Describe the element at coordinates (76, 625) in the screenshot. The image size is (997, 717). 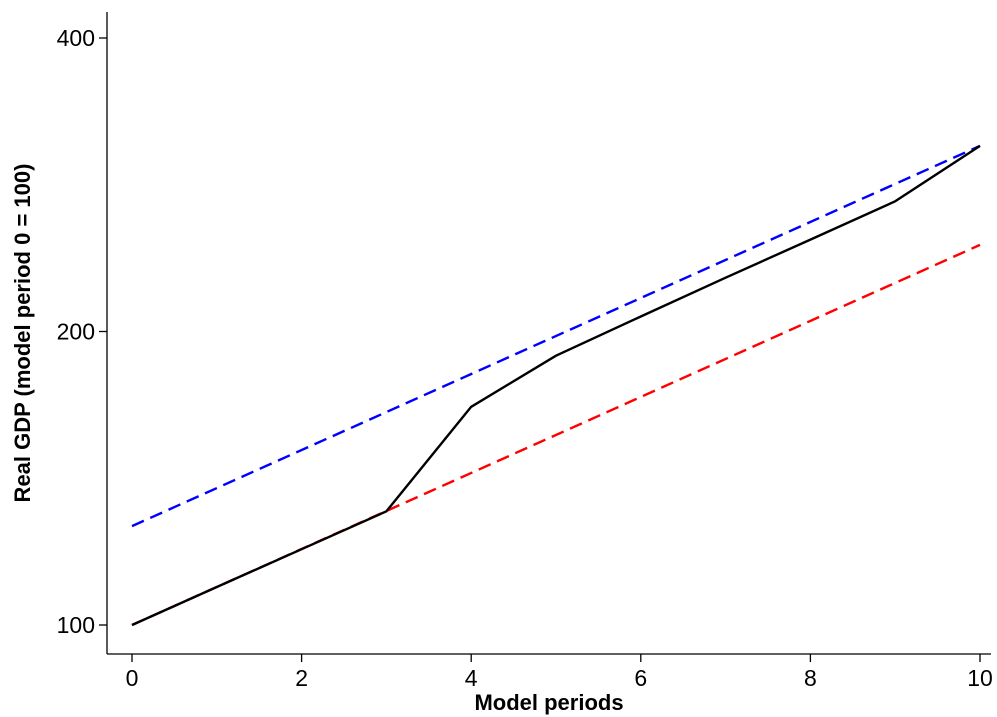
I see `y-tick-label: 100` at that location.